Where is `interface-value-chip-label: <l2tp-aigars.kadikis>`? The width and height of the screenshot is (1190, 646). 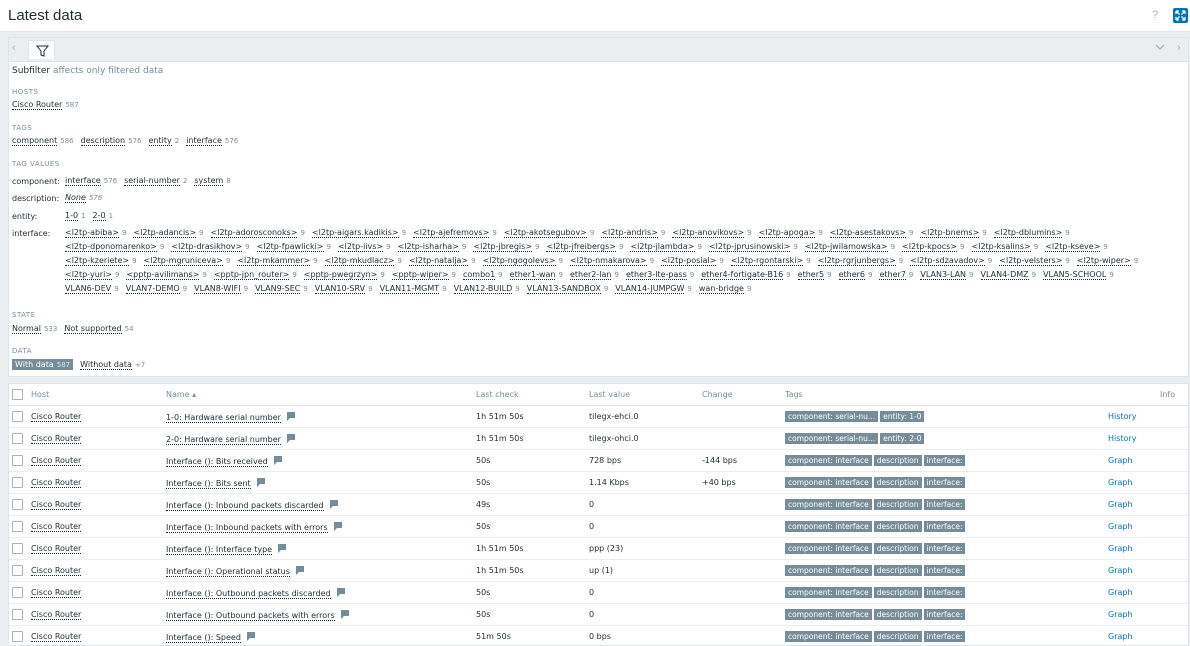 interface-value-chip-label: <l2tp-aigars.kadikis> is located at coordinates (355, 233).